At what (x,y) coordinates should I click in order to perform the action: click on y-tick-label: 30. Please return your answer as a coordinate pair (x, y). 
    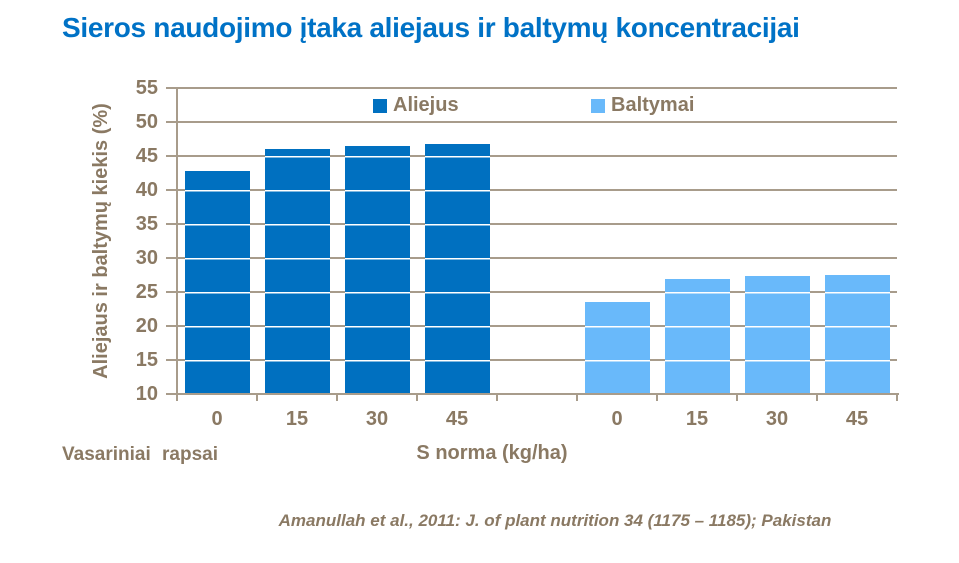
    Looking at the image, I should click on (146, 258).